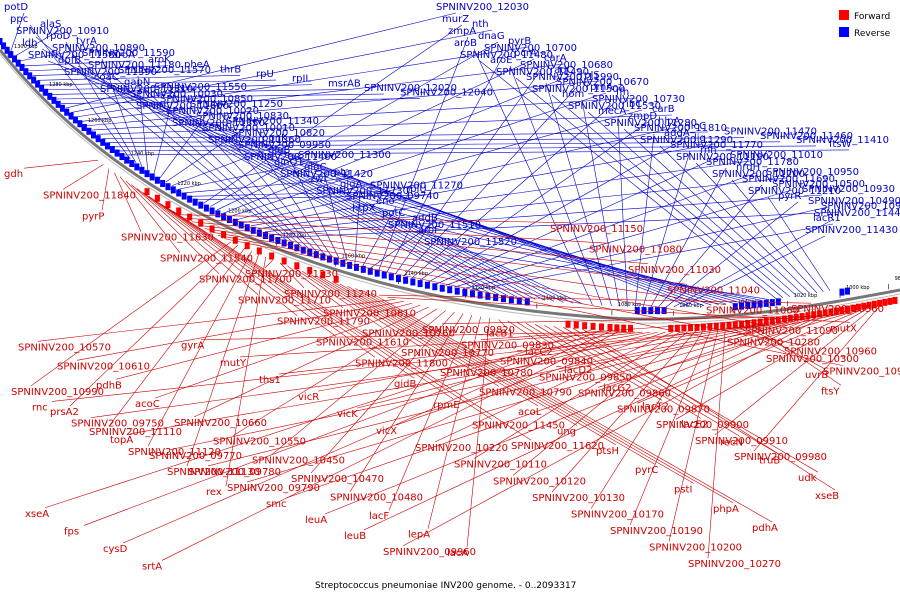 This screenshot has height=600, width=900. Describe the element at coordinates (650, 123) in the screenshot. I see `reverse-gene-label: SPNINV200_11280` at that location.